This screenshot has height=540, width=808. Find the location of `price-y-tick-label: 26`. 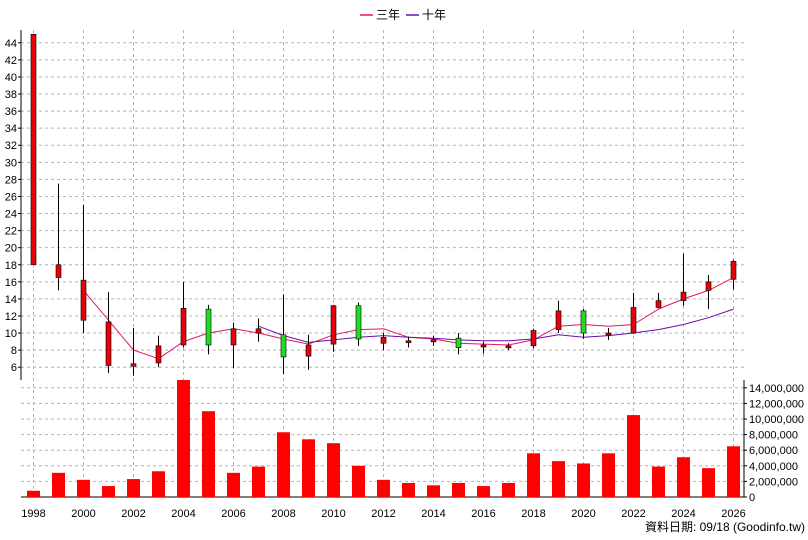

price-y-tick-label: 26 is located at coordinates (11, 197).